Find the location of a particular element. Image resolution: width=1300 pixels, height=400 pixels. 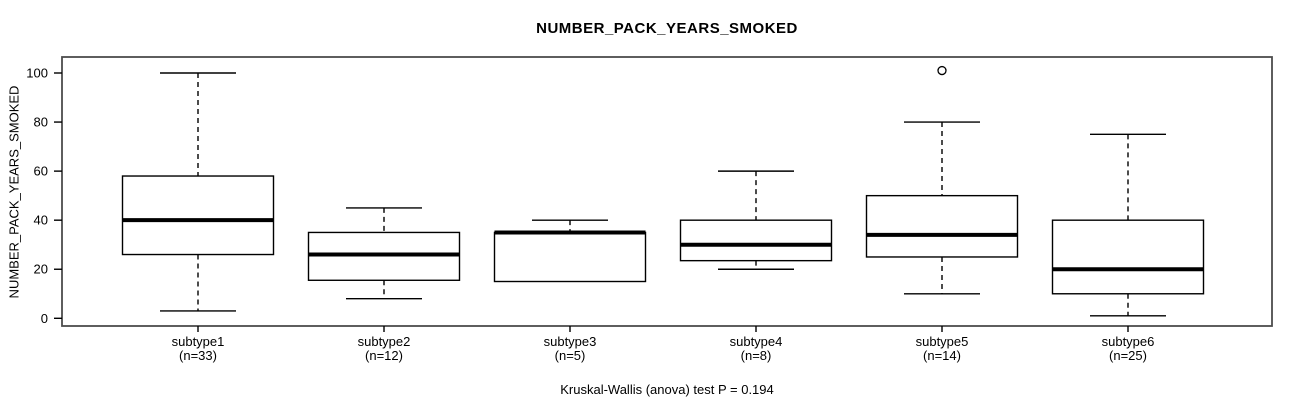

x-category-label: subtype1 is located at coordinates (198, 341).